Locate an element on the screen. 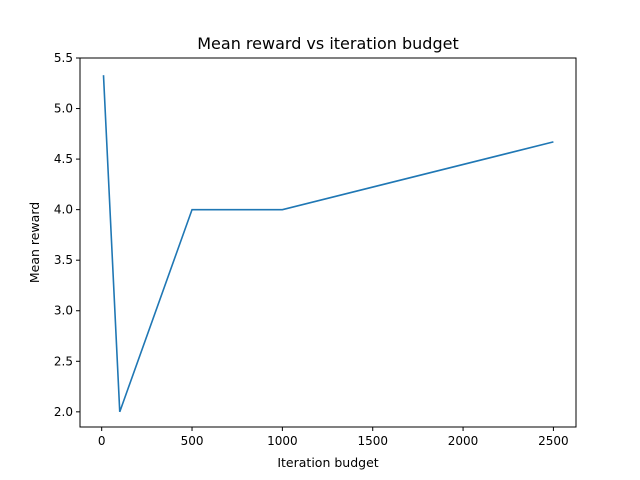  x-tick-label: 2000 is located at coordinates (463, 441).